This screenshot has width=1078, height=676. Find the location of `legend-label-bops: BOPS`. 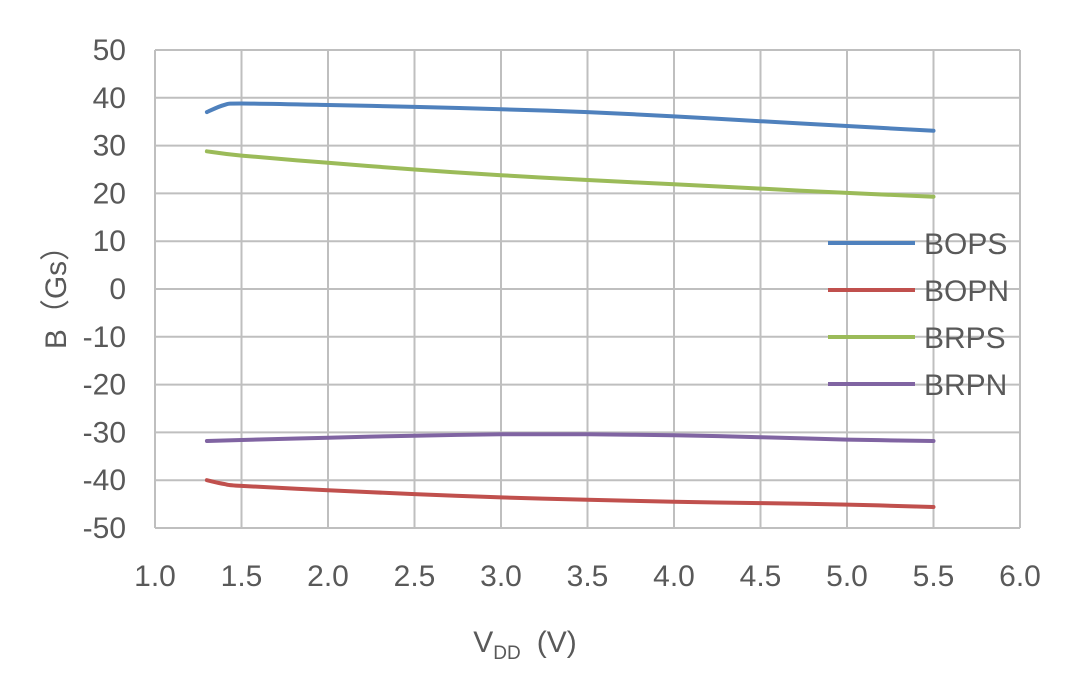

legend-label-bops: BOPS is located at coordinates (965, 244).